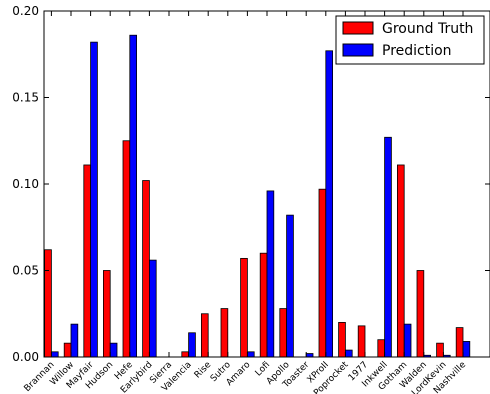 This screenshot has width=490, height=394. Describe the element at coordinates (107, 314) in the screenshot. I see `bar-hudson-ground-truth` at that location.